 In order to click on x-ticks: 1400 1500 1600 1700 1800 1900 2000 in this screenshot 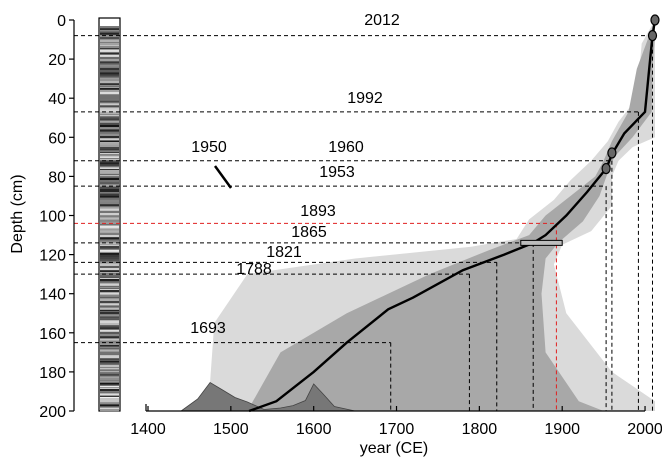, I will do `click(396, 421)`.